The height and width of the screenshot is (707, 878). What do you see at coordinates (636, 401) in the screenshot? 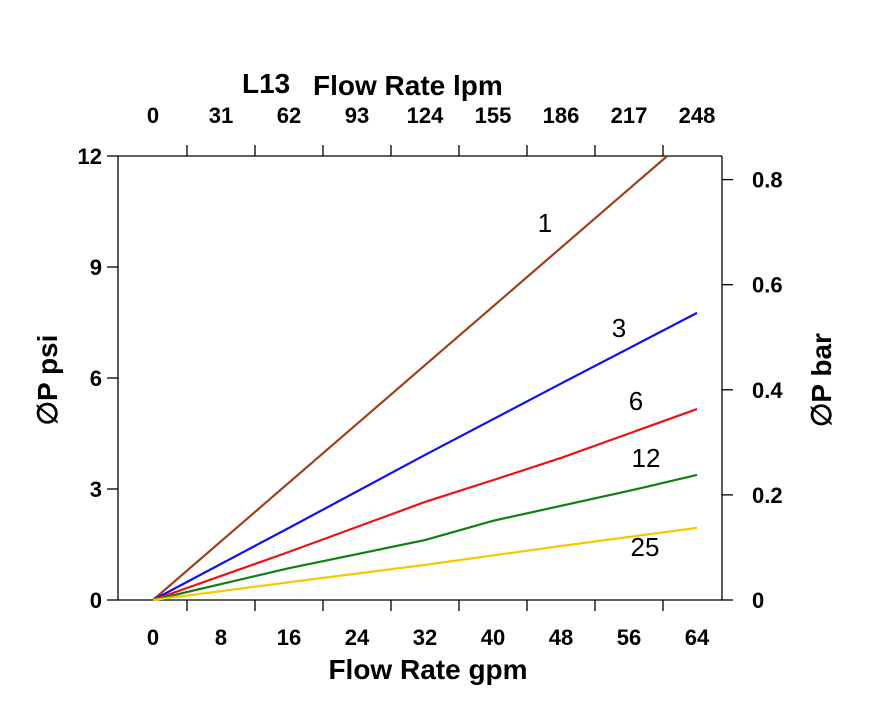
I see `series-label-6: 6` at bounding box center [636, 401].